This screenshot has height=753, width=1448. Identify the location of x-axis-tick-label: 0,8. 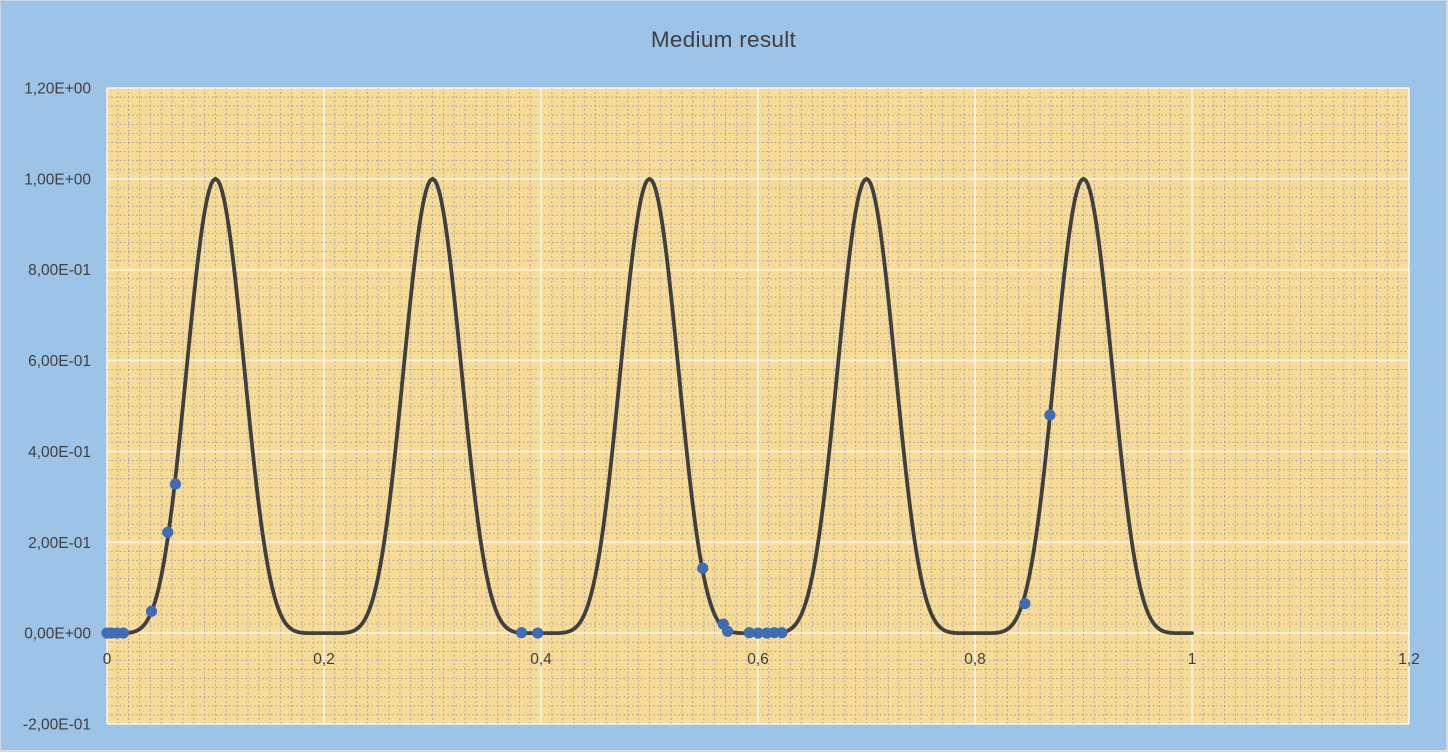
(975, 659).